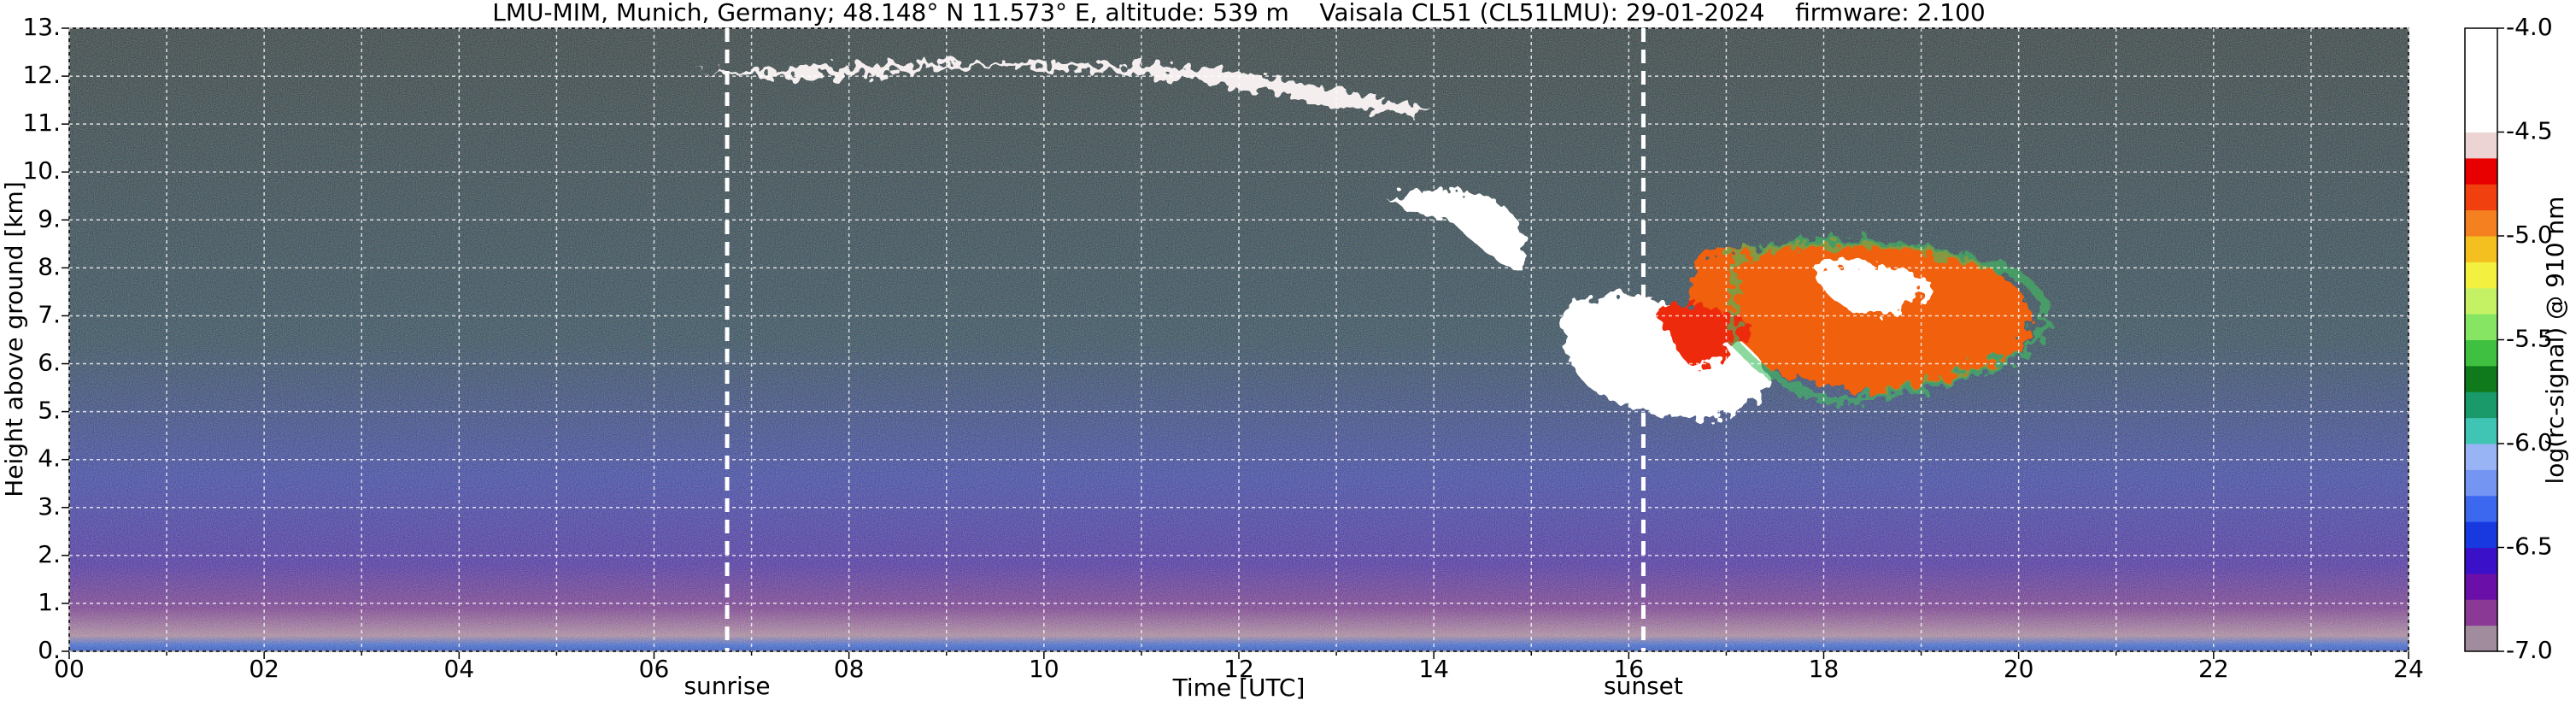  What do you see at coordinates (2555, 341) in the screenshot?
I see `colorbar-label: log(rc-signal) @ 910 nm` at bounding box center [2555, 341].